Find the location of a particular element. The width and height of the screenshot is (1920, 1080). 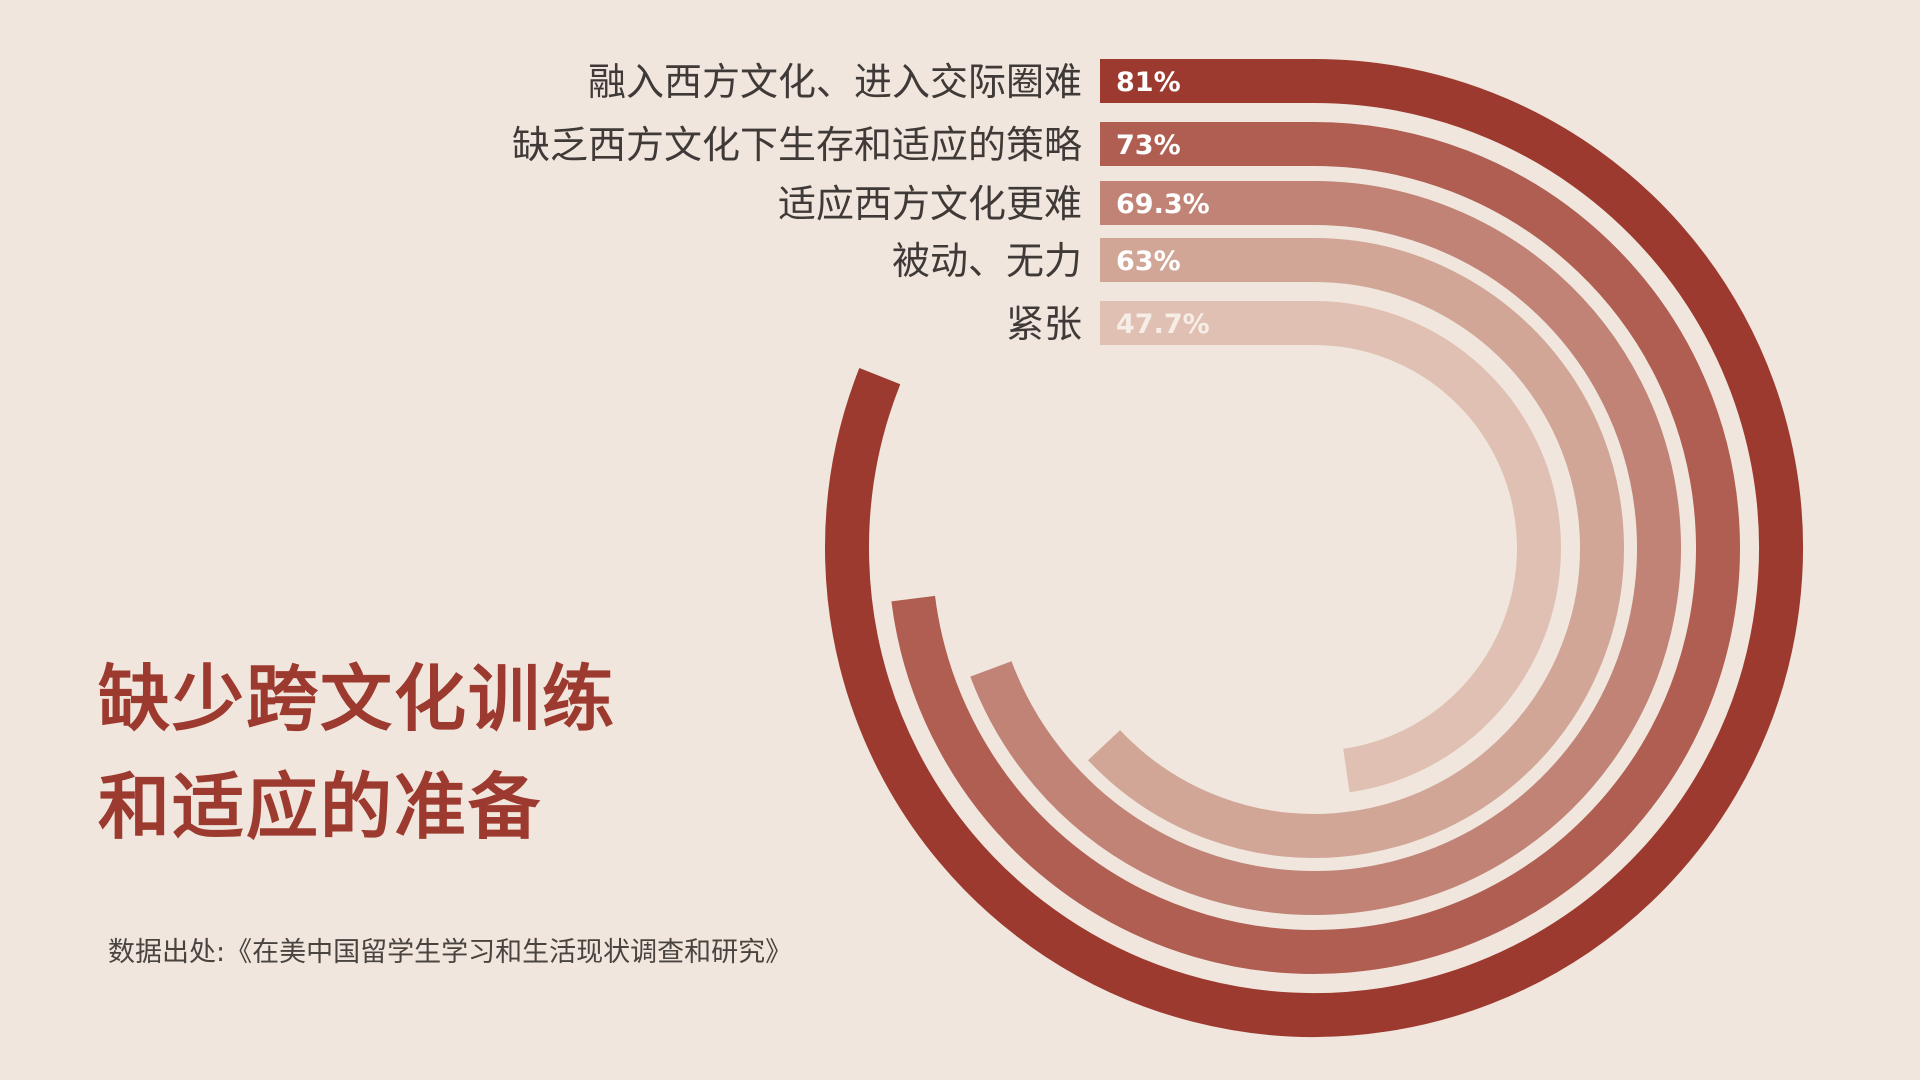

headline-line-1: 缺少跨文化训练 is located at coordinates (357, 698).